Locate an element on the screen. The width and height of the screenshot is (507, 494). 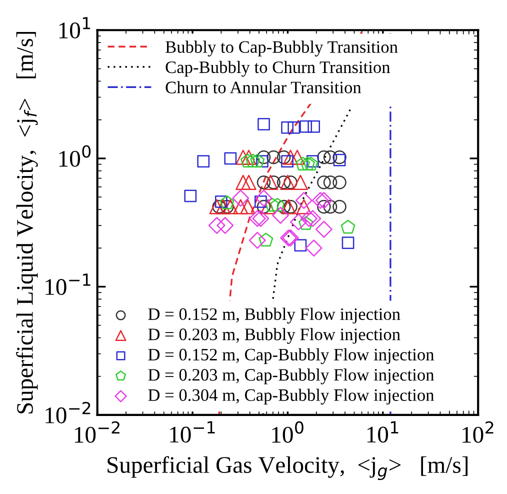
x-tick-label: 10$^{2}$ is located at coordinates (478, 432).